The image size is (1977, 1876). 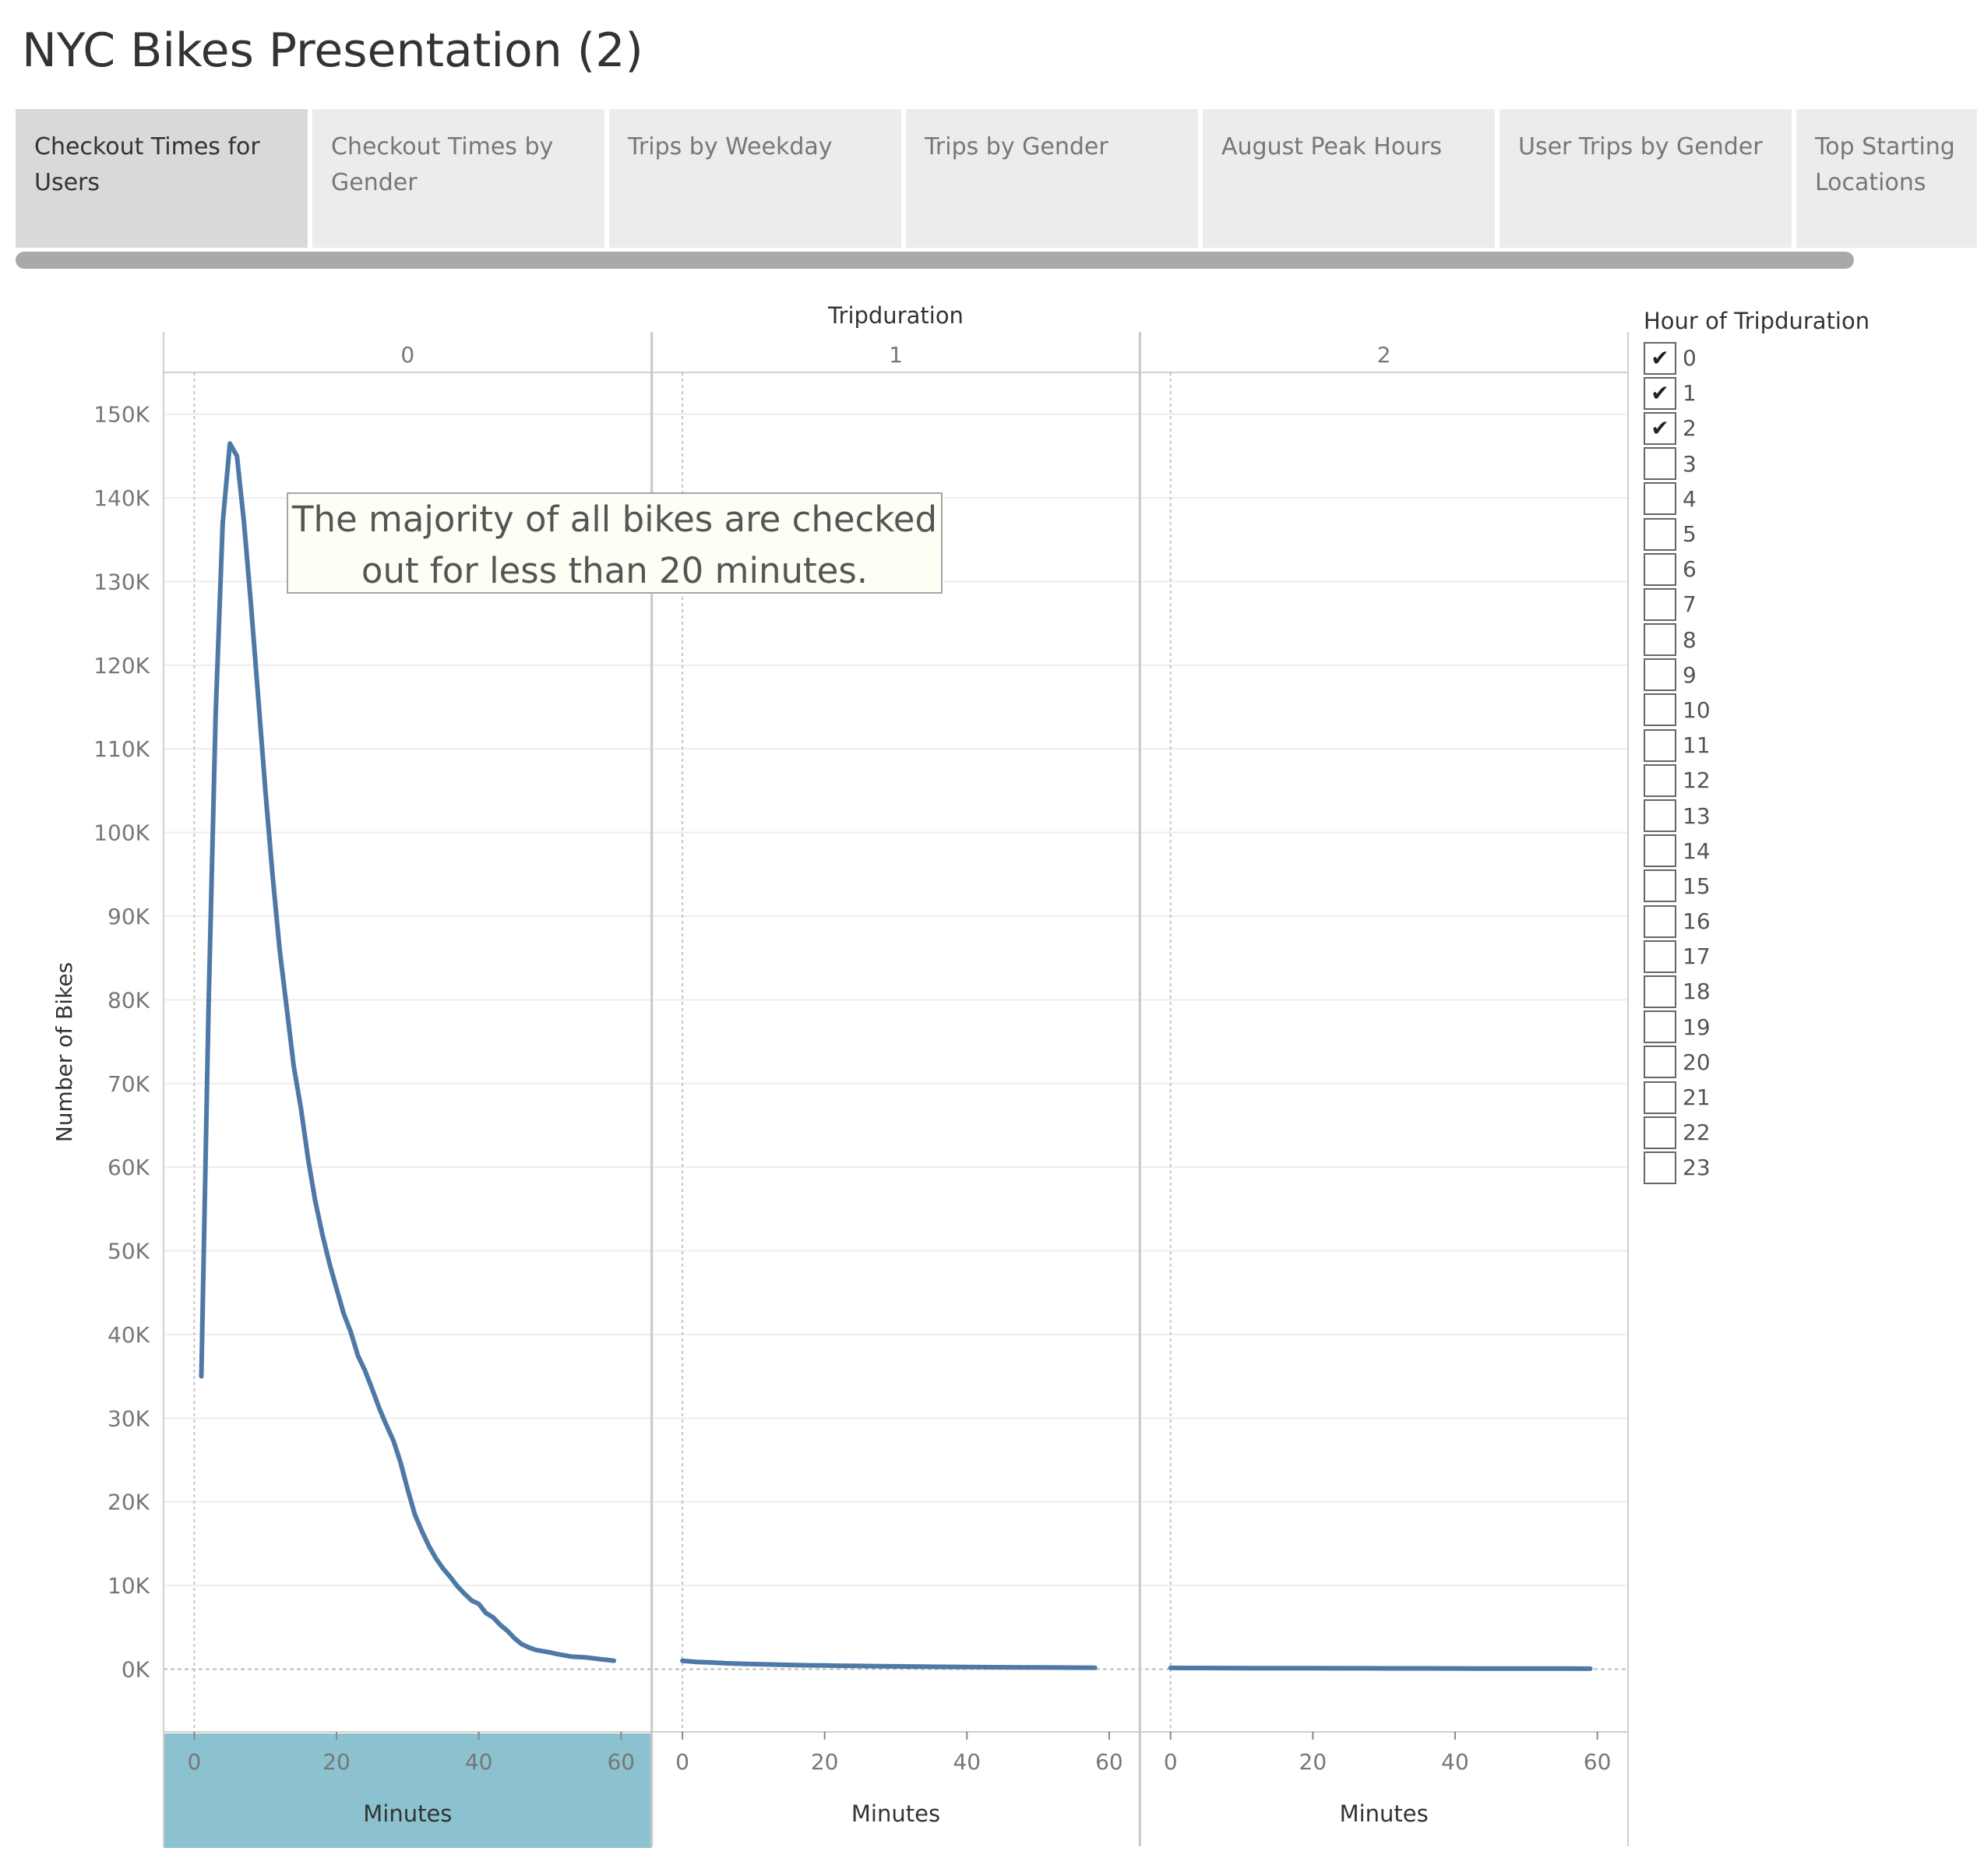 I want to click on legend-item-hour-17: 17, so click(x=1799, y=957).